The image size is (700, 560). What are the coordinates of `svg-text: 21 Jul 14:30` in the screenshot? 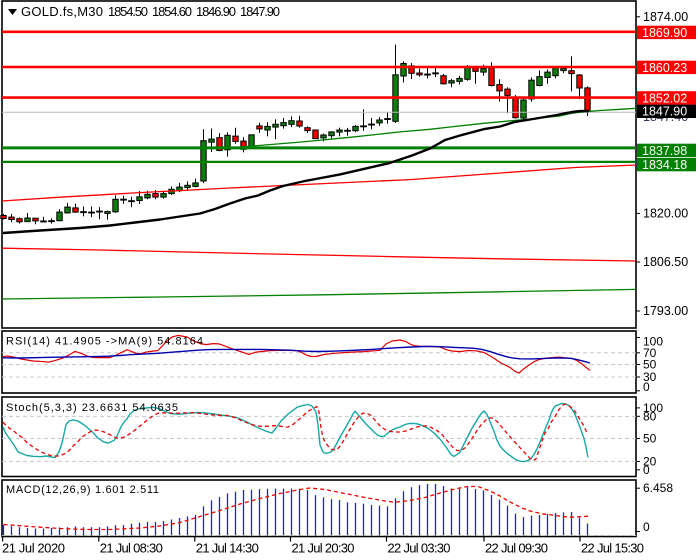 It's located at (227, 548).